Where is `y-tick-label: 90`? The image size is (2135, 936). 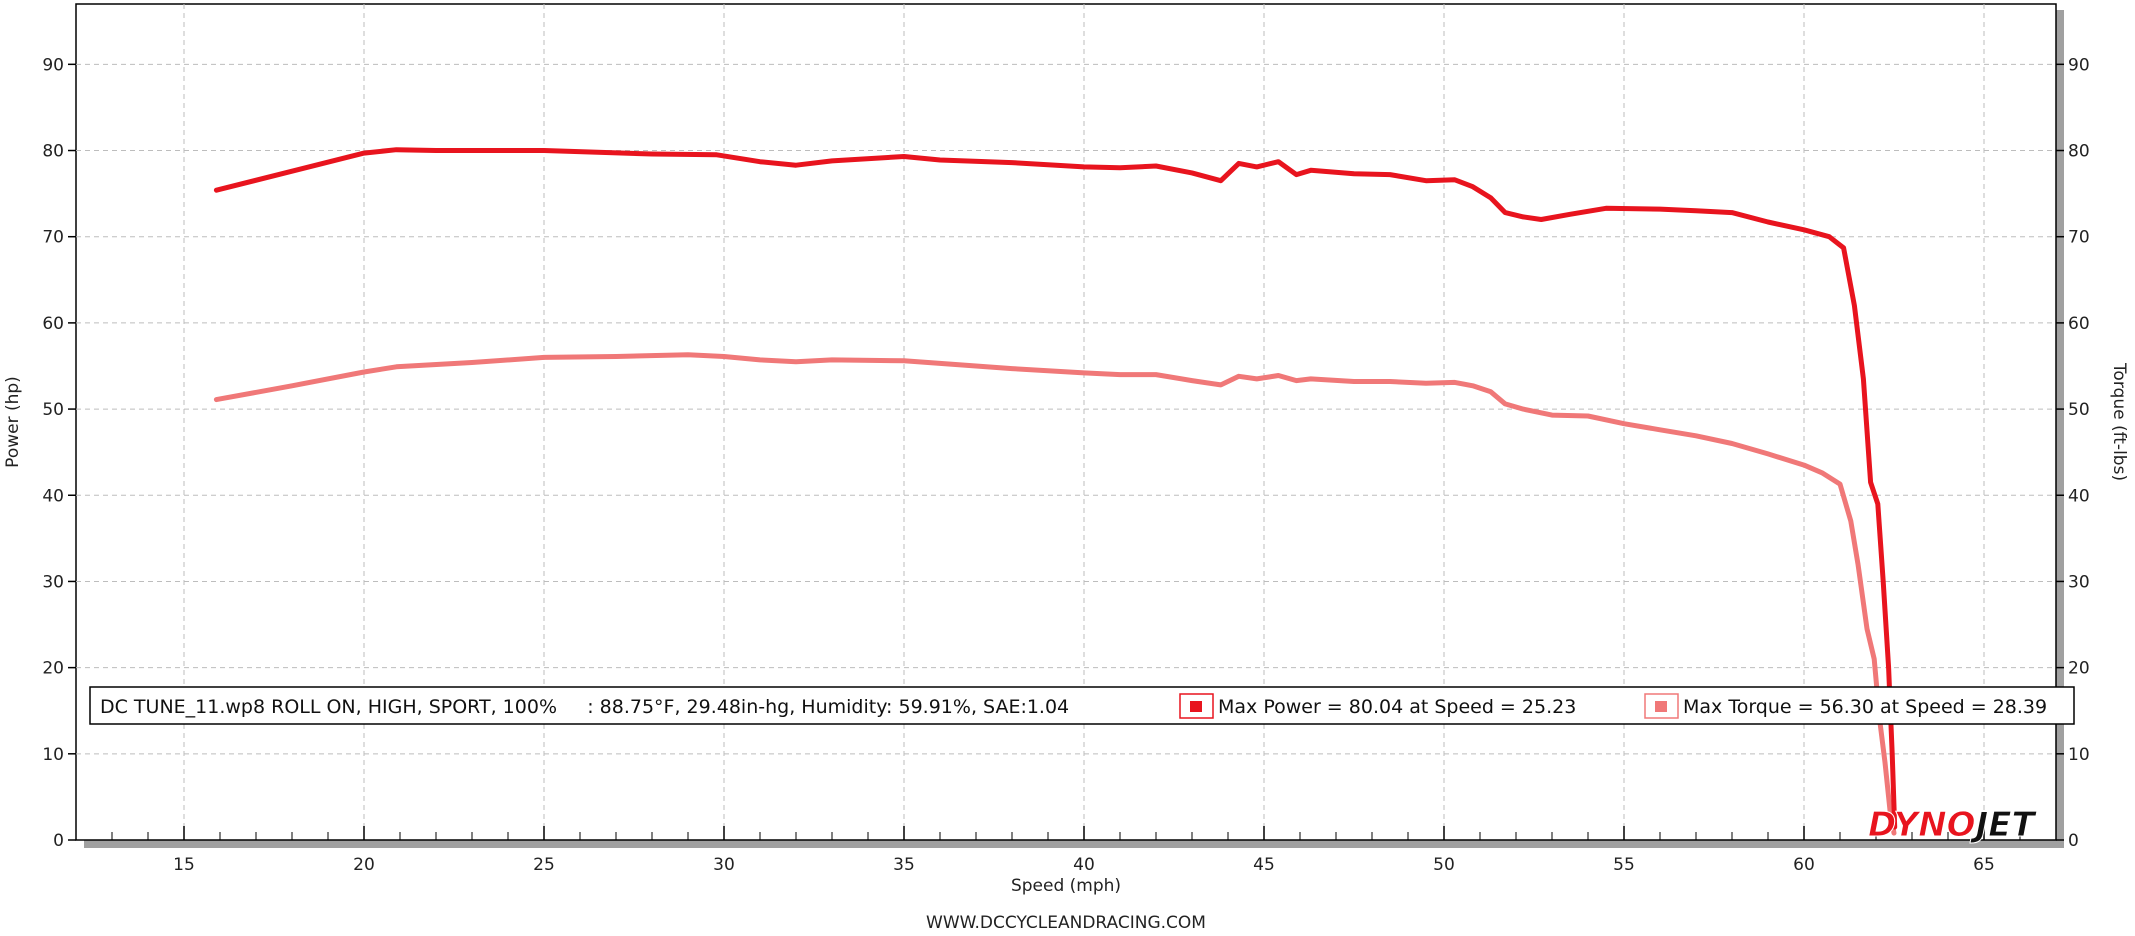 y-tick-label: 90 is located at coordinates (53, 65).